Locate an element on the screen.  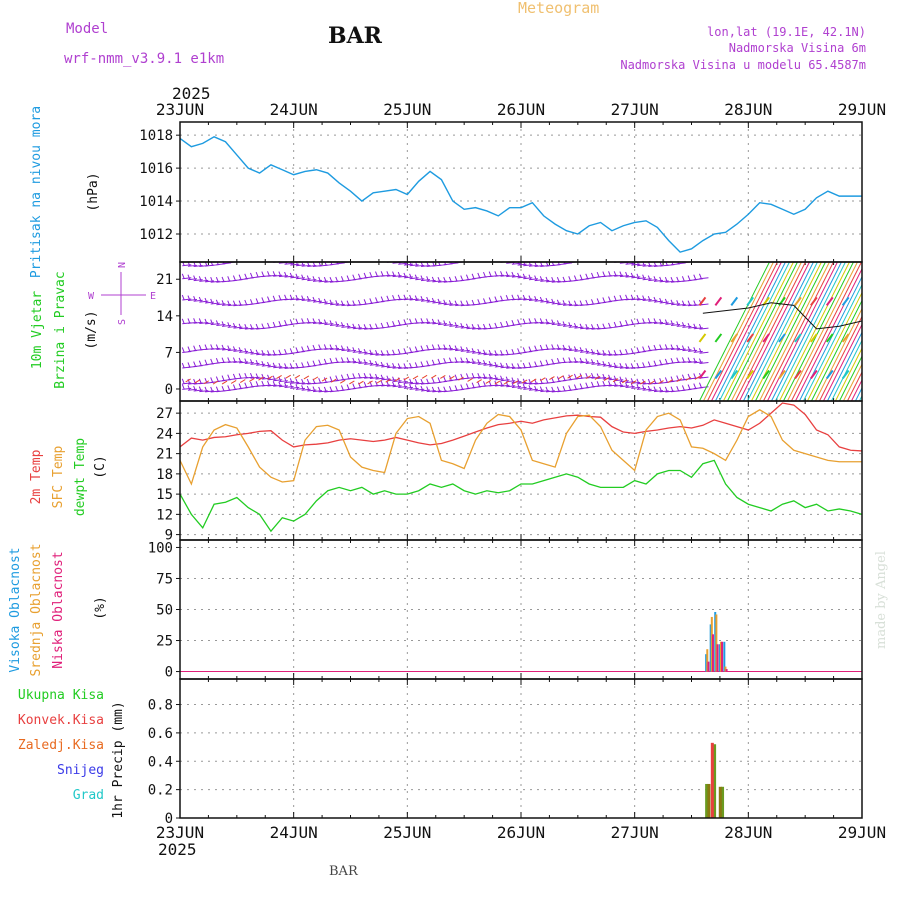
wind-glyphs is located at coordinates (540, 328).